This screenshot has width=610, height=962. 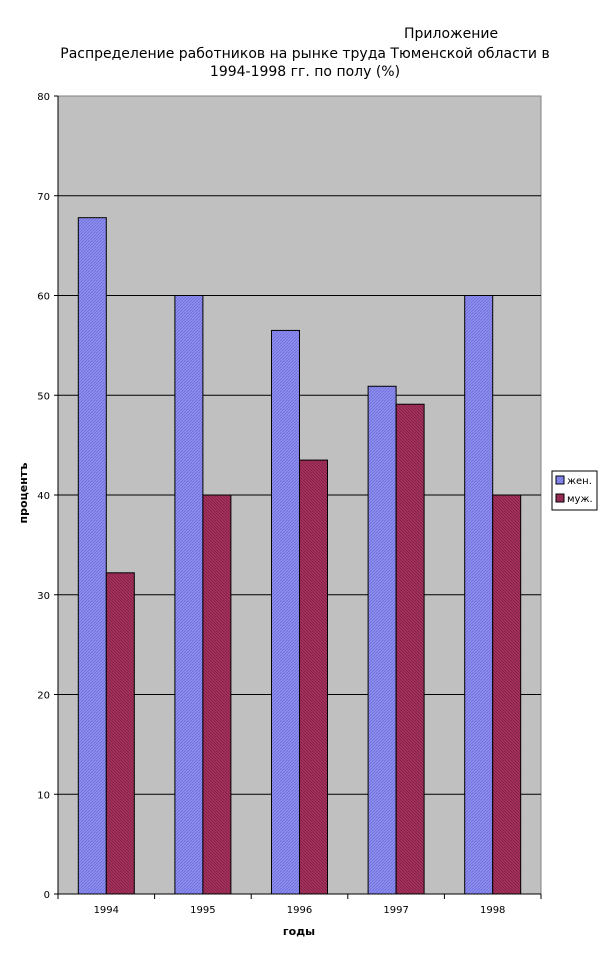 What do you see at coordinates (574, 490) in the screenshot?
I see `legend: жен. муж.` at bounding box center [574, 490].